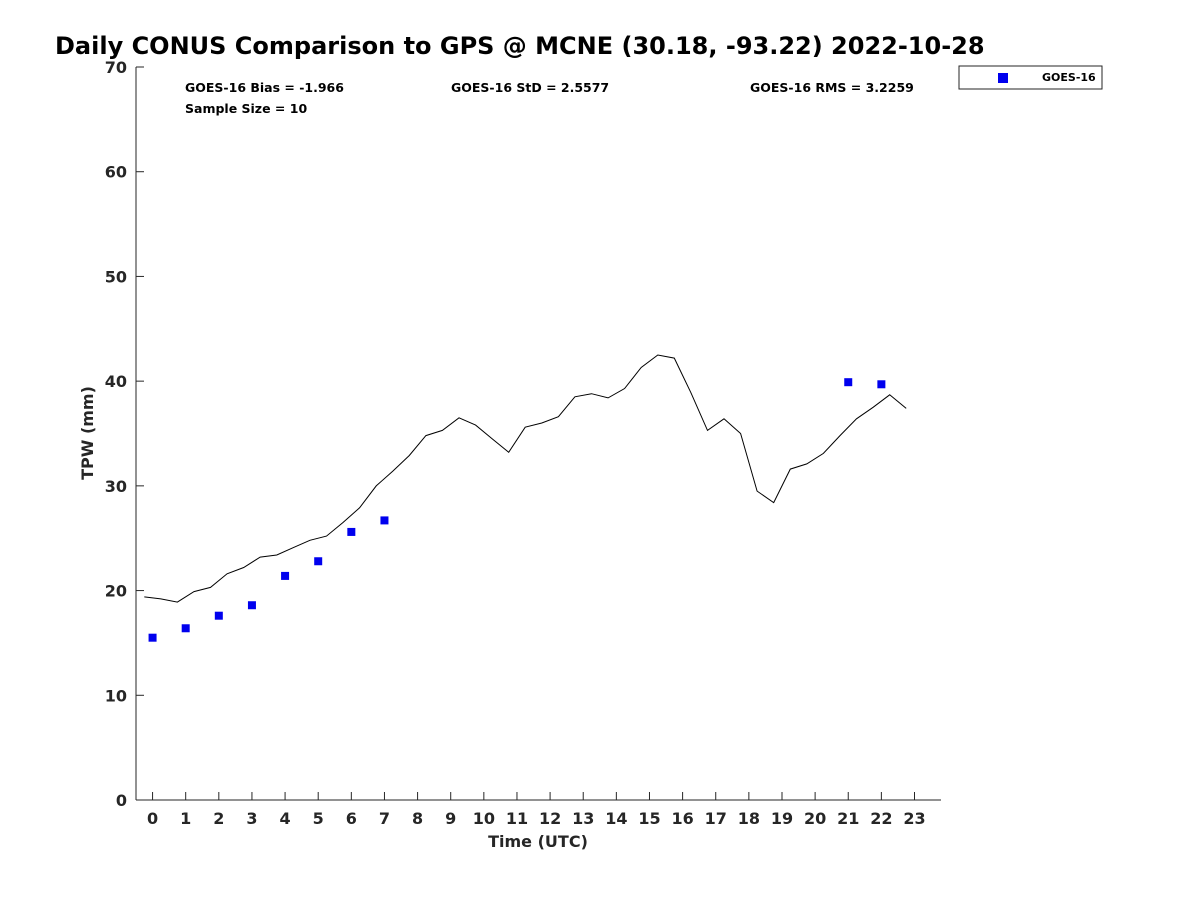  I want to click on x-tick-label: 10, so click(484, 818).